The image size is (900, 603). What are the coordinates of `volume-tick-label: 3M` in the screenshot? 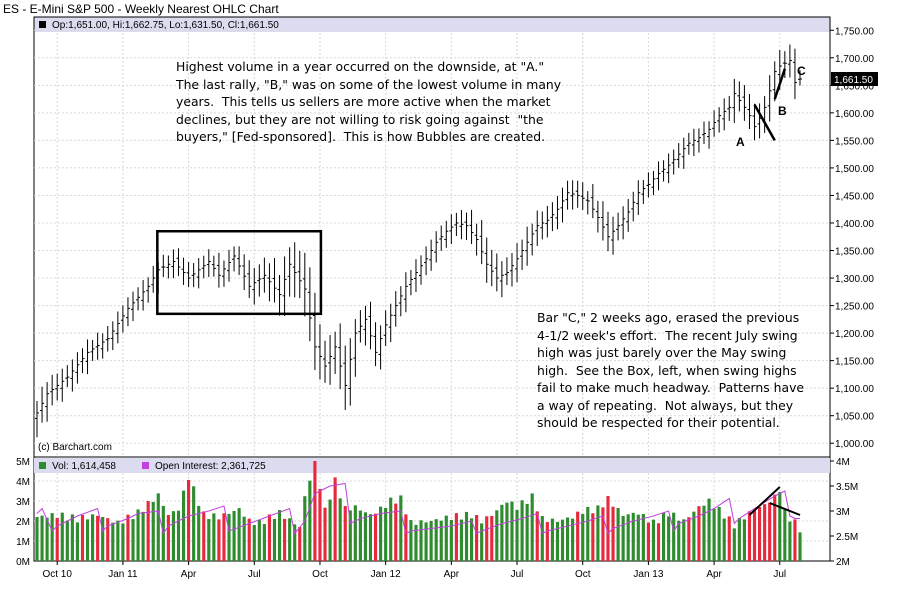 It's located at (23, 502).